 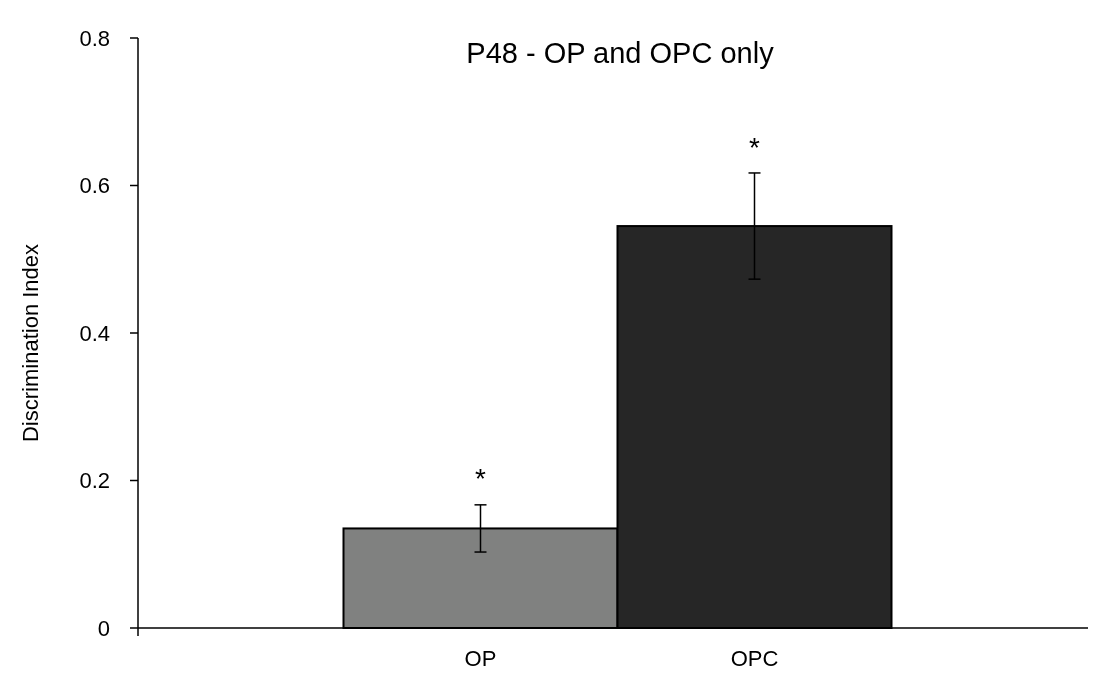 I want to click on y-tick-label: 0, so click(x=103, y=628).